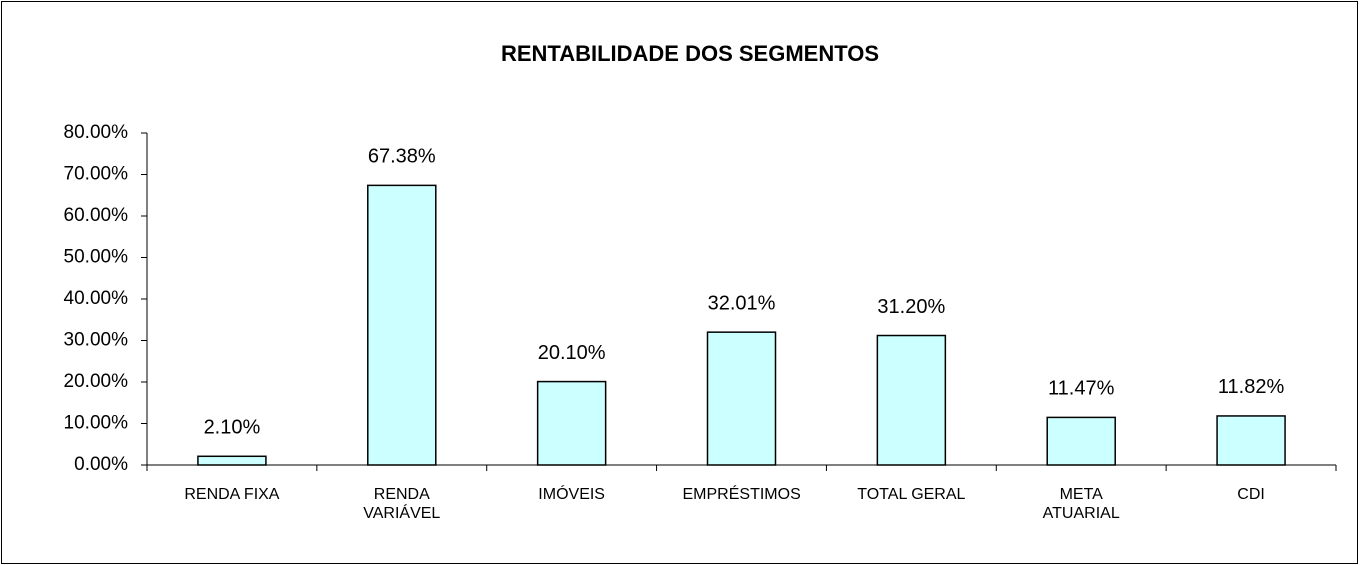 The width and height of the screenshot is (1366, 565). What do you see at coordinates (572, 353) in the screenshot?
I see `data-label: 20.10%` at bounding box center [572, 353].